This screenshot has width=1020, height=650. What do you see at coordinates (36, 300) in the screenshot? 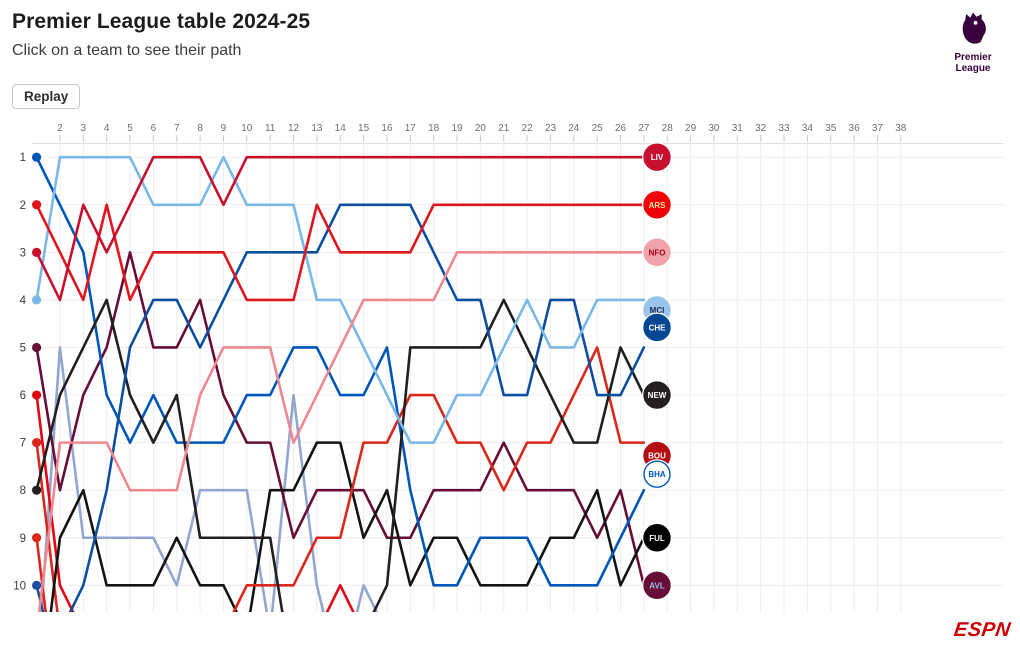
I see `start-dot-mci` at bounding box center [36, 300].